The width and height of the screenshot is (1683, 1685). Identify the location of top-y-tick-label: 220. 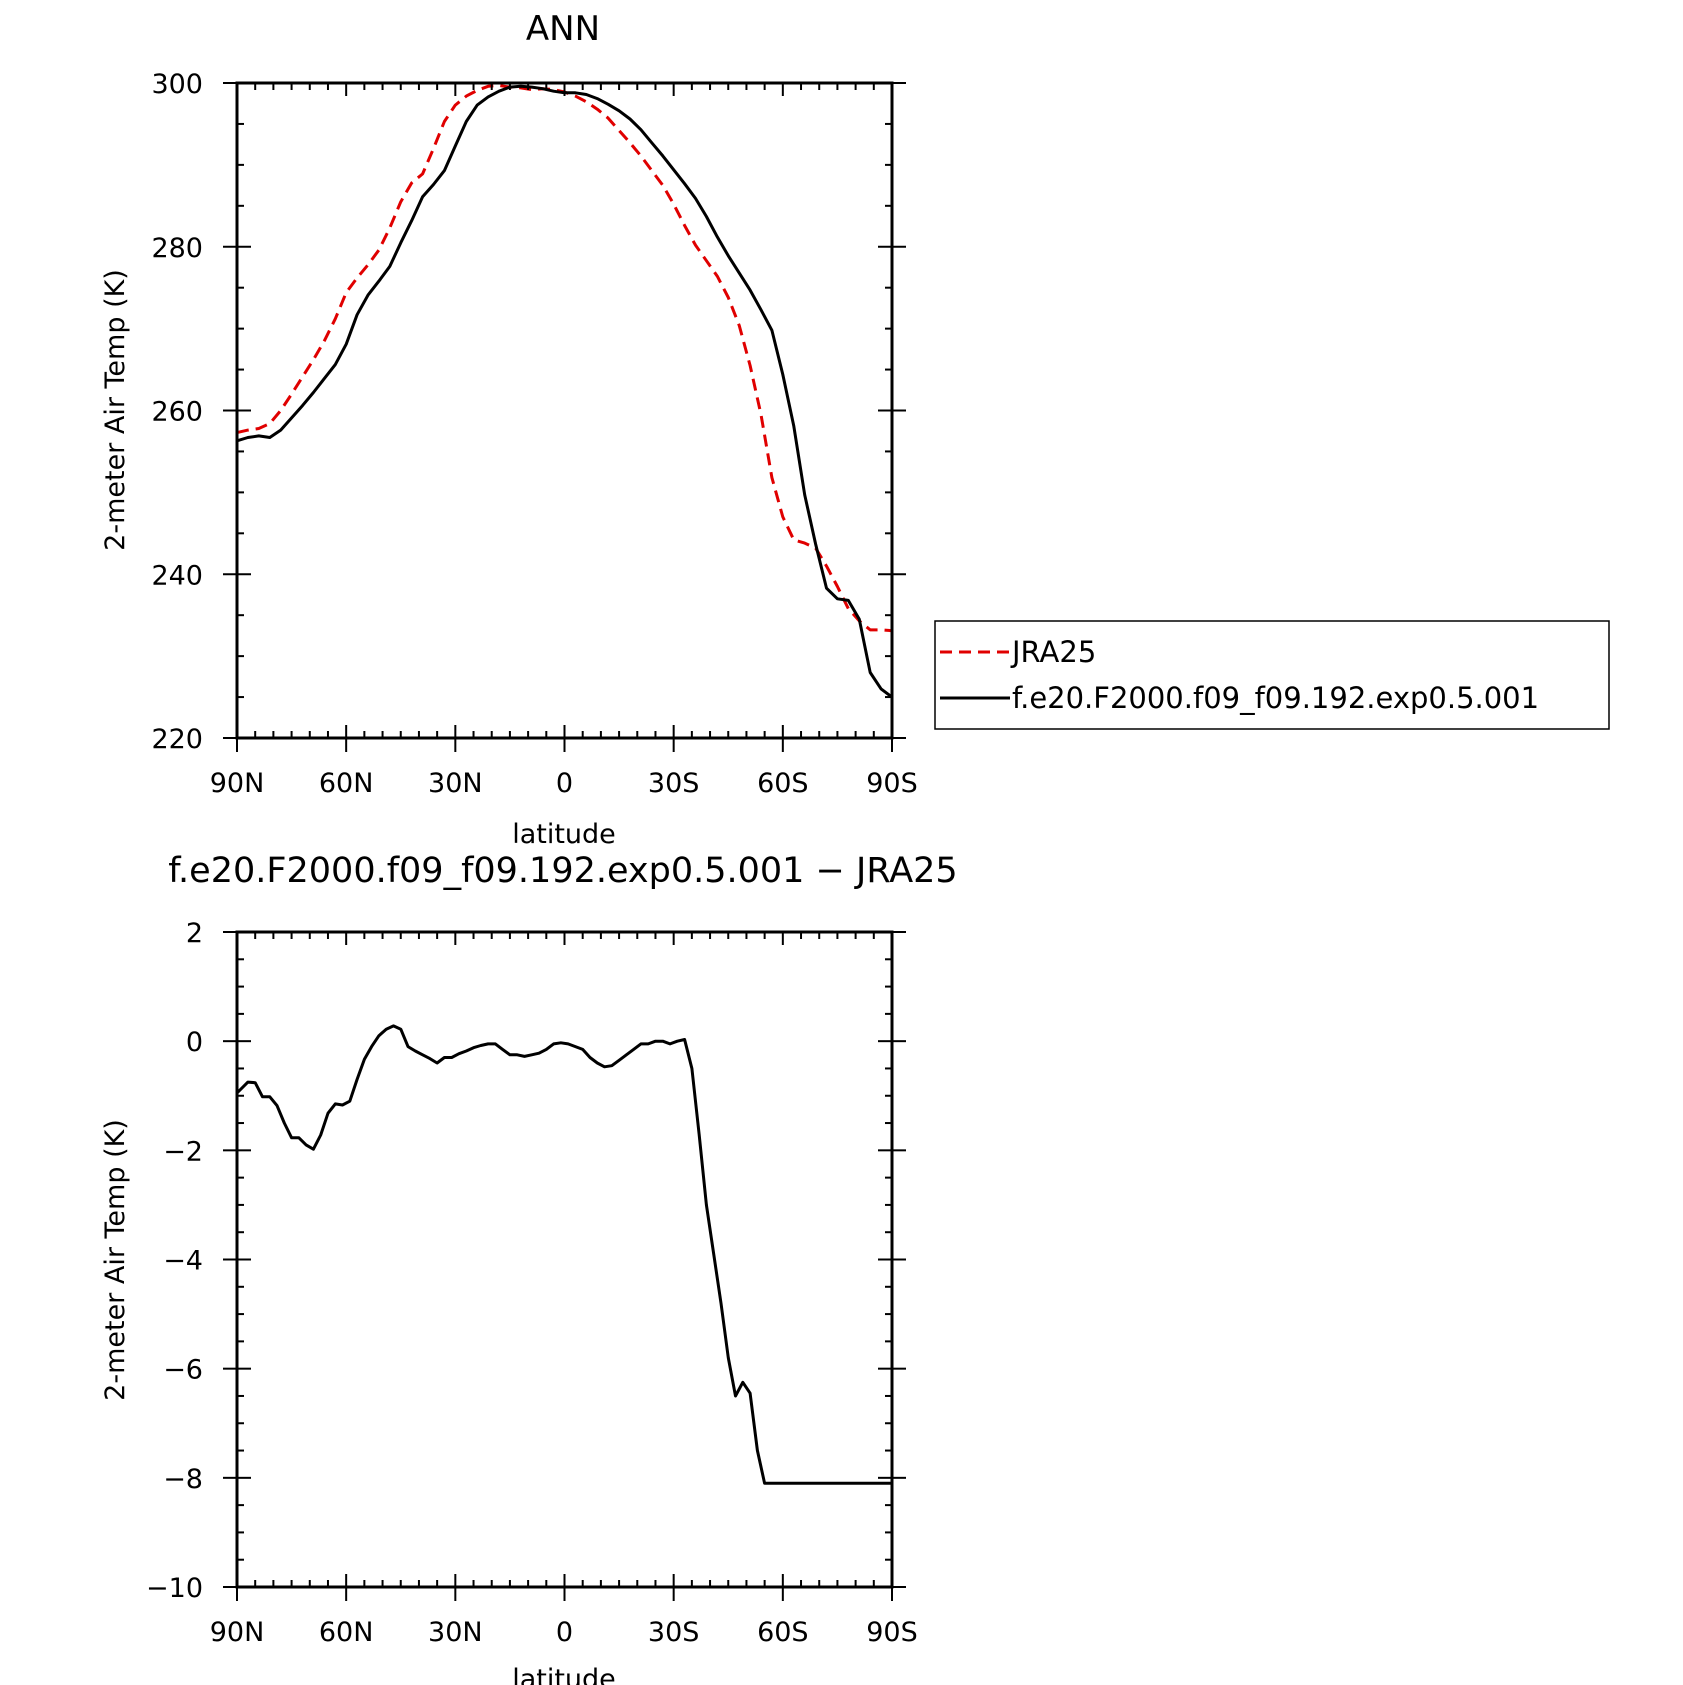
(177, 739).